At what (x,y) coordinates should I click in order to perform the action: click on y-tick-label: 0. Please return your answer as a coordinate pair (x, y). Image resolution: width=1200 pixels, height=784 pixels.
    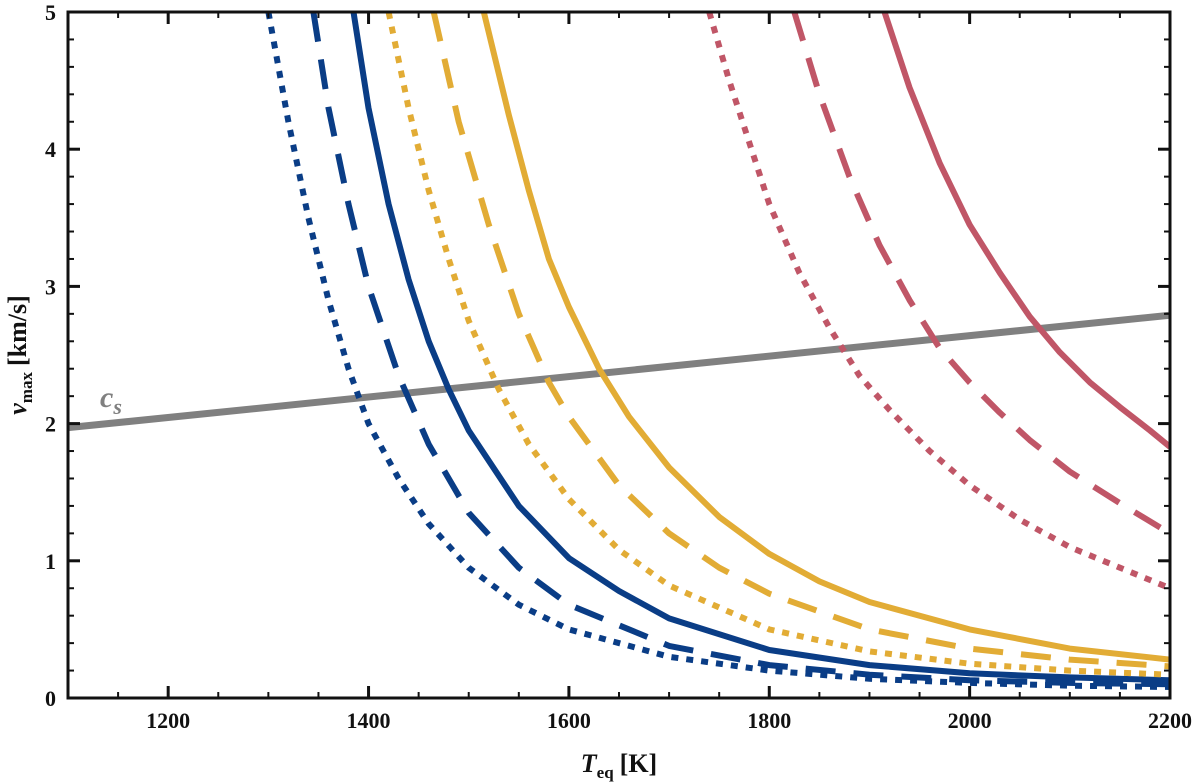
    Looking at the image, I should click on (50, 698).